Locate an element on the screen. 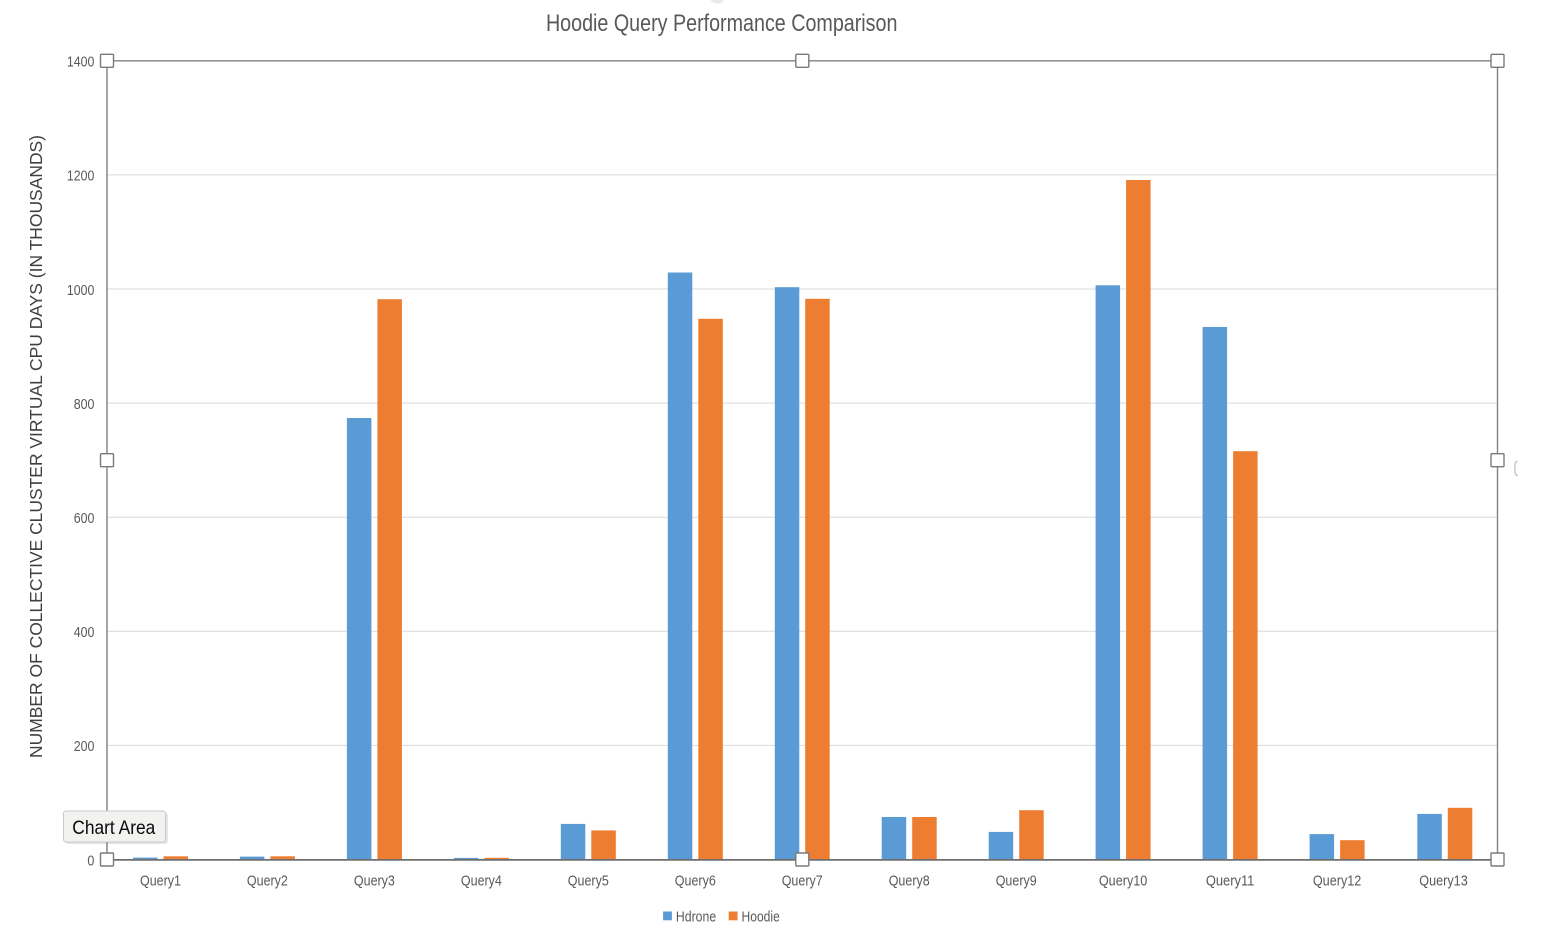 The image size is (1550, 934). svg-text: Query1 is located at coordinates (160, 881).